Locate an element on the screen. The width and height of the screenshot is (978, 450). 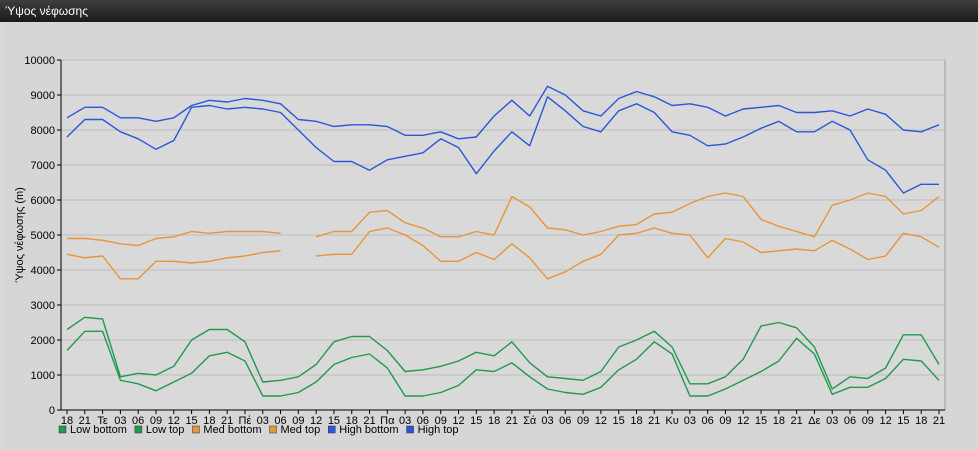
series-line-med-top is located at coordinates (503, 219).